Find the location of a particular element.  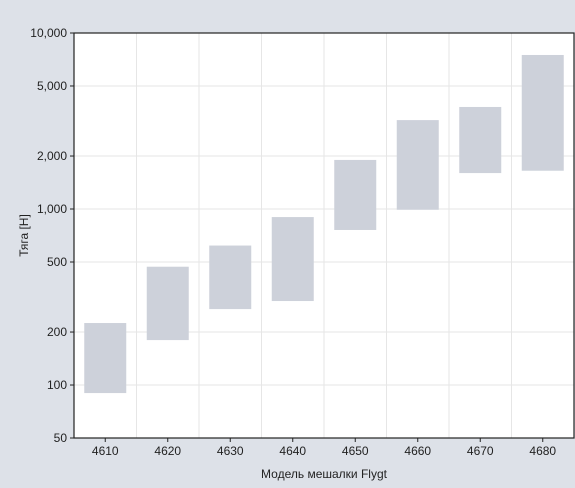

y-tick-label: 1,000 is located at coordinates (52, 209).